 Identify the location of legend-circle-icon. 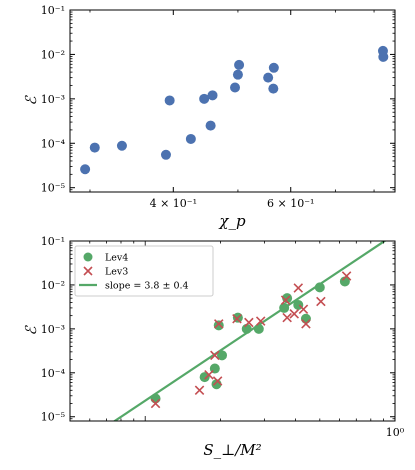
(88, 257).